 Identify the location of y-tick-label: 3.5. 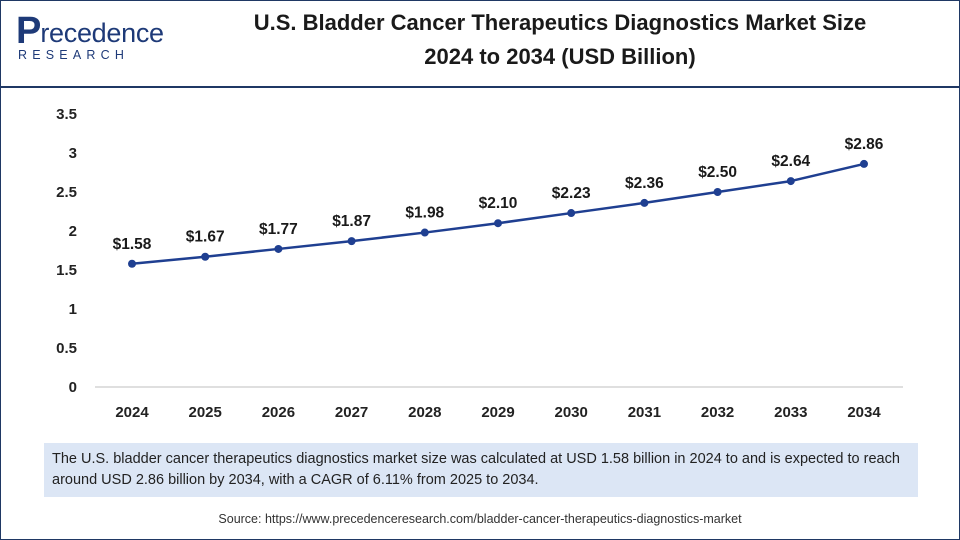
(66, 114).